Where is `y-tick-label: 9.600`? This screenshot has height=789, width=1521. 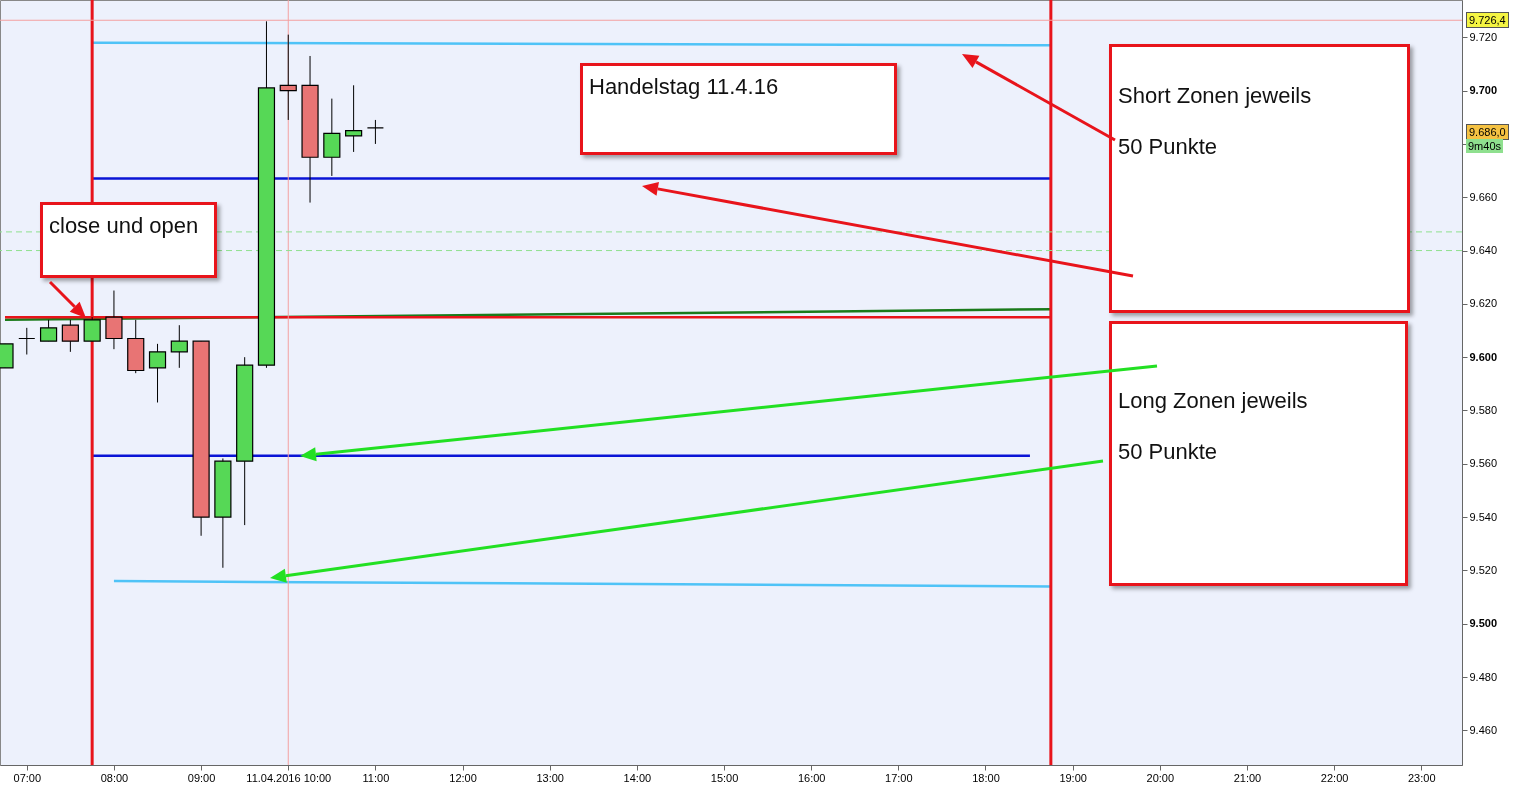
y-tick-label: 9.600 is located at coordinates (1483, 356).